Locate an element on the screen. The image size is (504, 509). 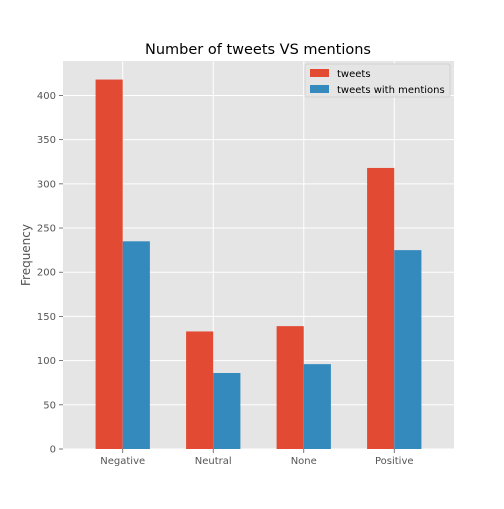
x-tick-label-negative: Negative is located at coordinates (122, 461).